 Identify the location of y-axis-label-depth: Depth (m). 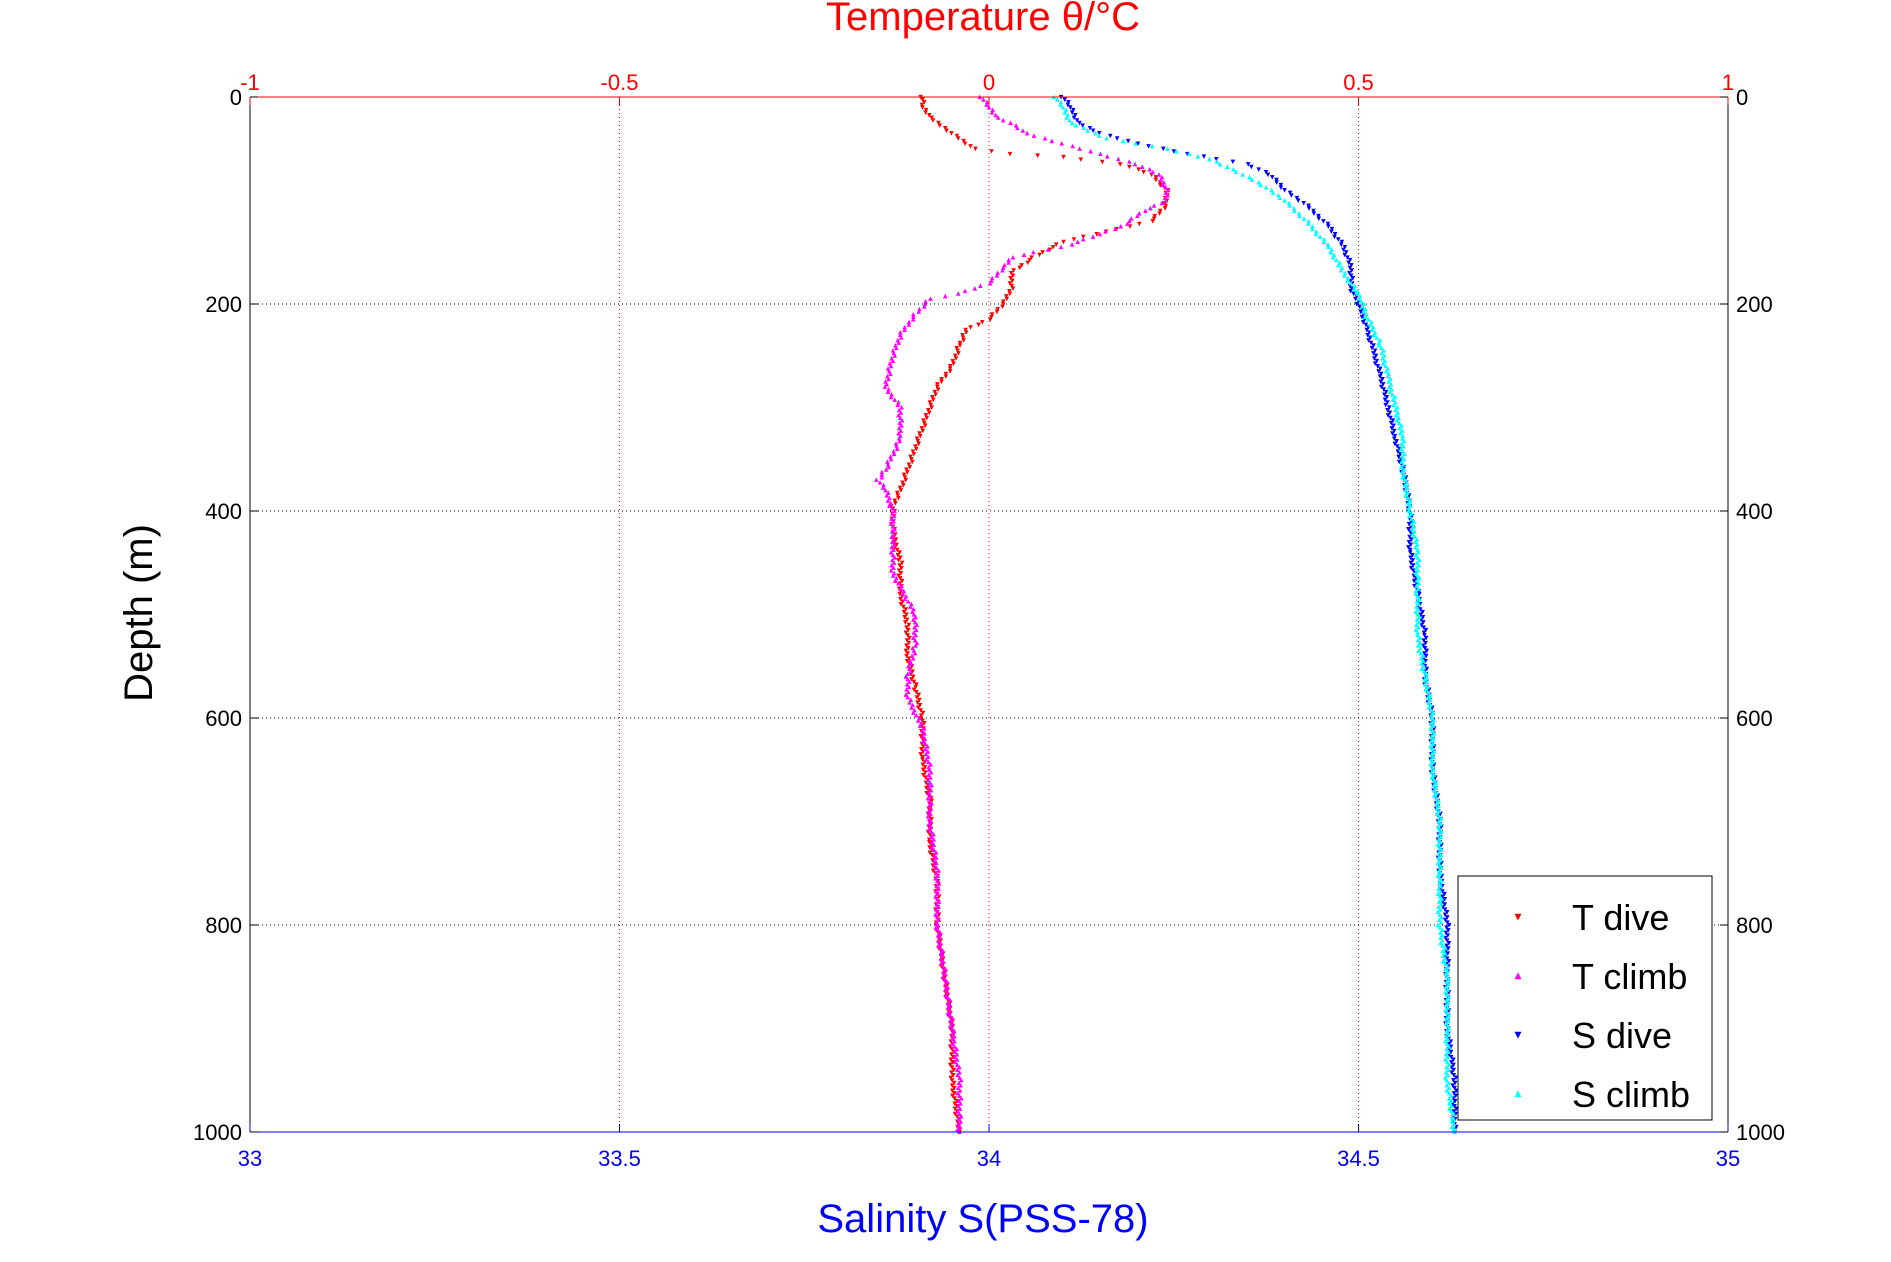
(139, 613).